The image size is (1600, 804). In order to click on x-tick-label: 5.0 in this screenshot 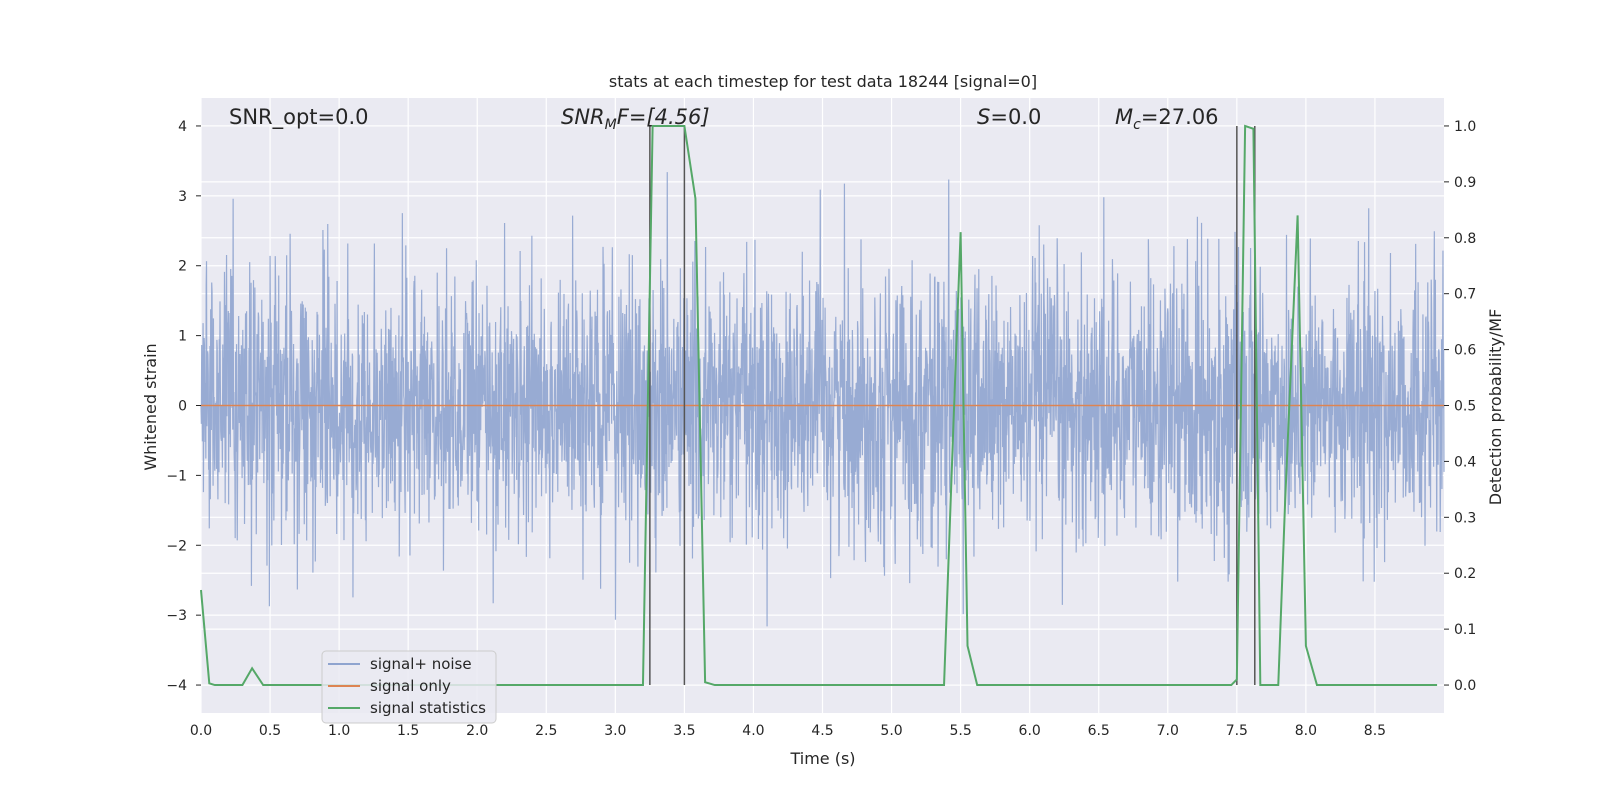, I will do `click(891, 731)`.